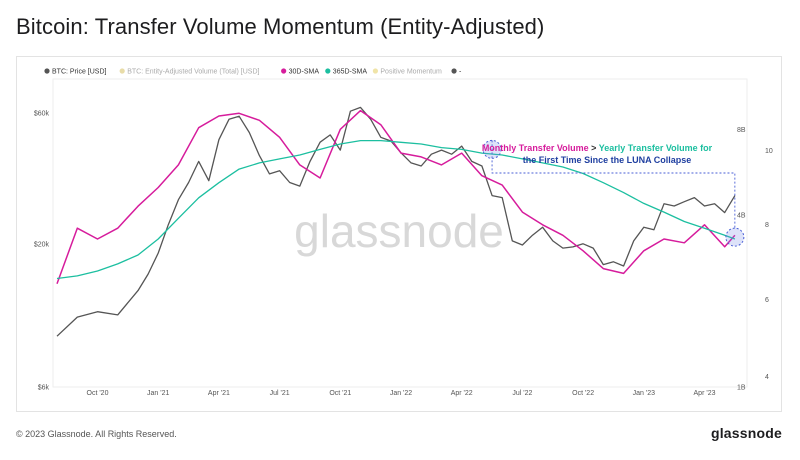 This screenshot has height=460, width=800. Describe the element at coordinates (767, 300) in the screenshot. I see `y-right-outer-tick-label: 6` at that location.